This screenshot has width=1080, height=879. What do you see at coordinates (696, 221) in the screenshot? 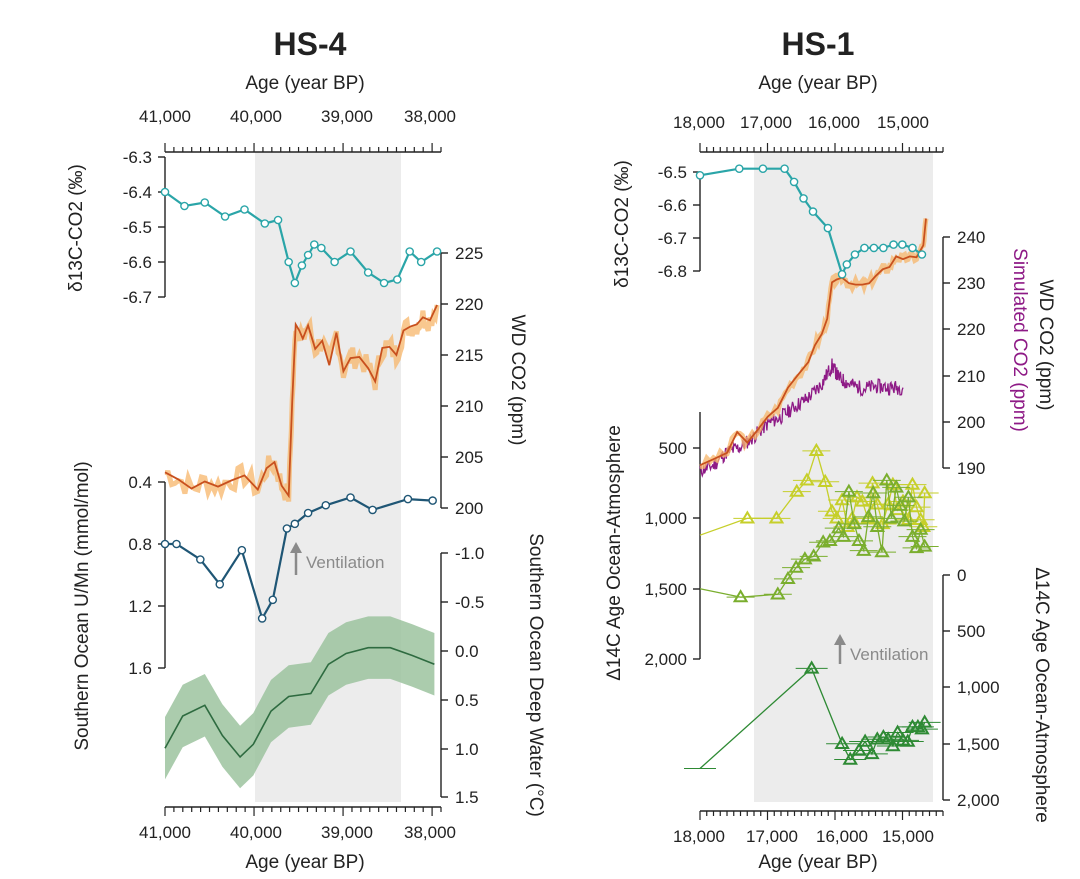
I see `hs1-d13c-axis-ticks` at bounding box center [696, 221].